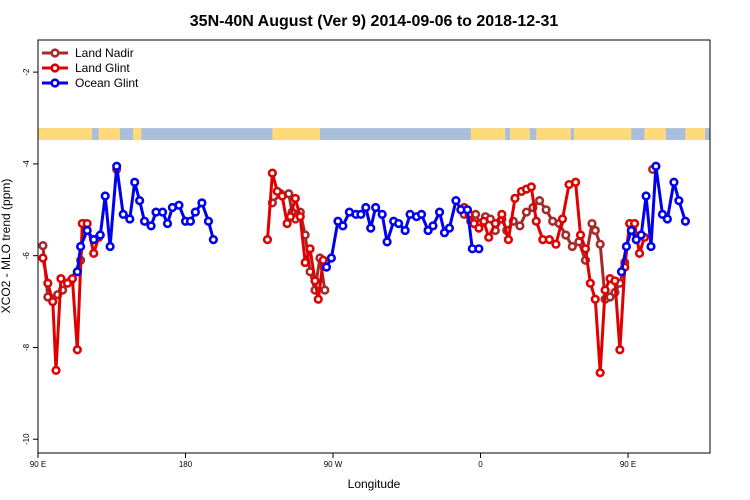 The width and height of the screenshot is (750, 500). I want to click on y-axis: -2 -4 -6 -8 -10, so click(30, 256).